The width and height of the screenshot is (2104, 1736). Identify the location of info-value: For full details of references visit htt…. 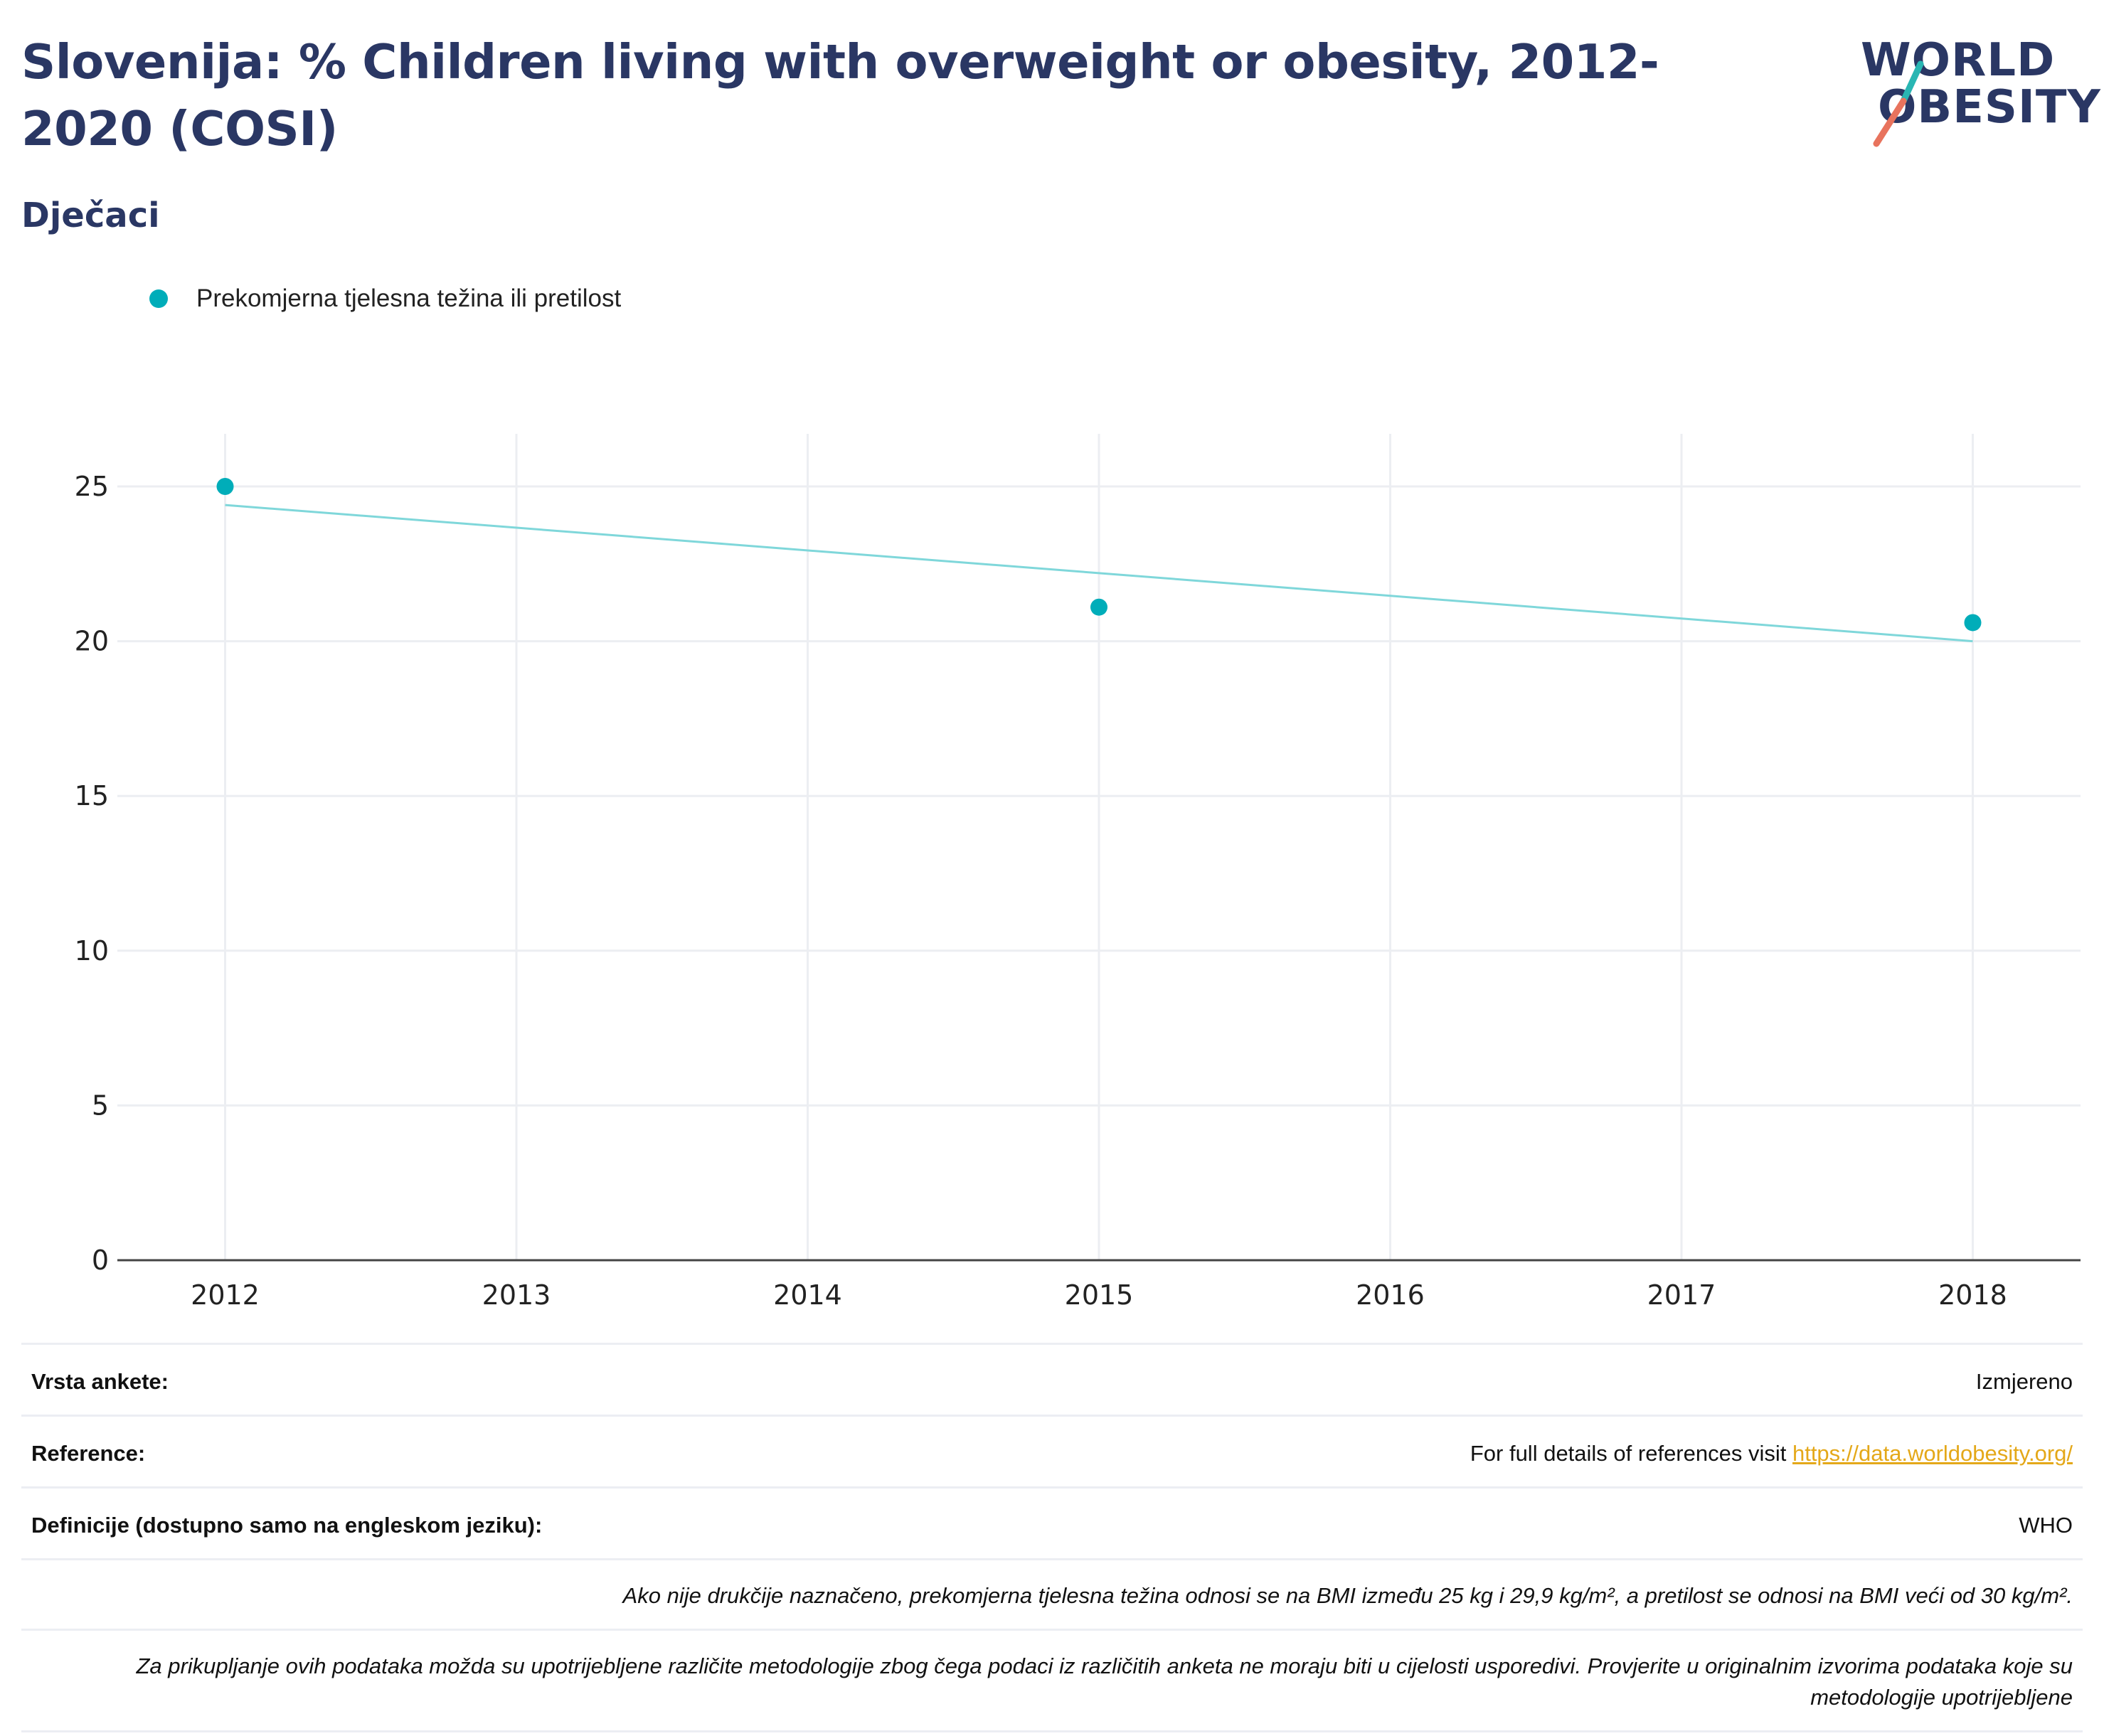
(1771, 1453).